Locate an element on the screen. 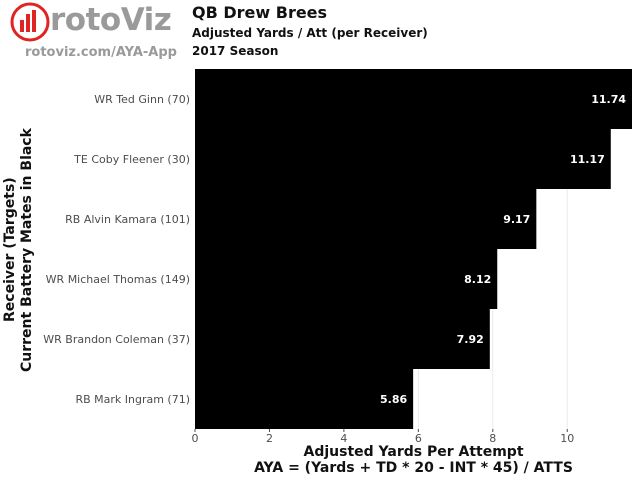  chart-title: QB Drew Brees is located at coordinates (260, 12).